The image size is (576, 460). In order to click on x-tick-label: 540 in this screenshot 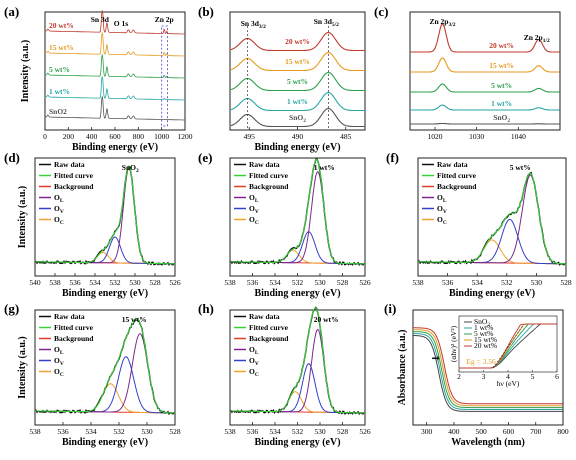, I will do `click(35, 282)`.